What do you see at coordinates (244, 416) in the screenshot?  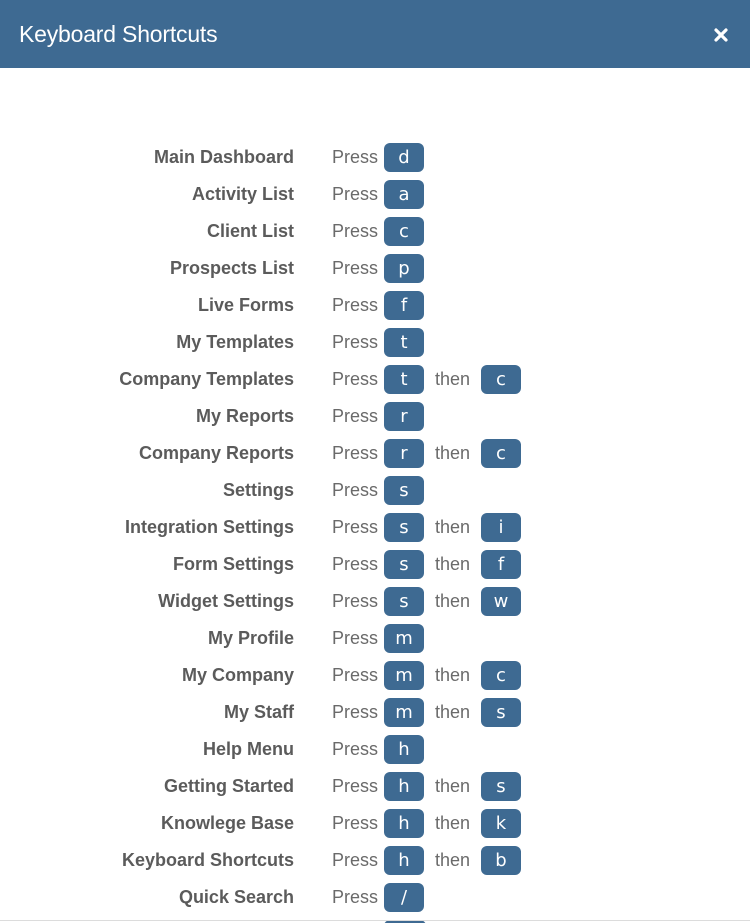 I see `shortcut-label: My Reports` at bounding box center [244, 416].